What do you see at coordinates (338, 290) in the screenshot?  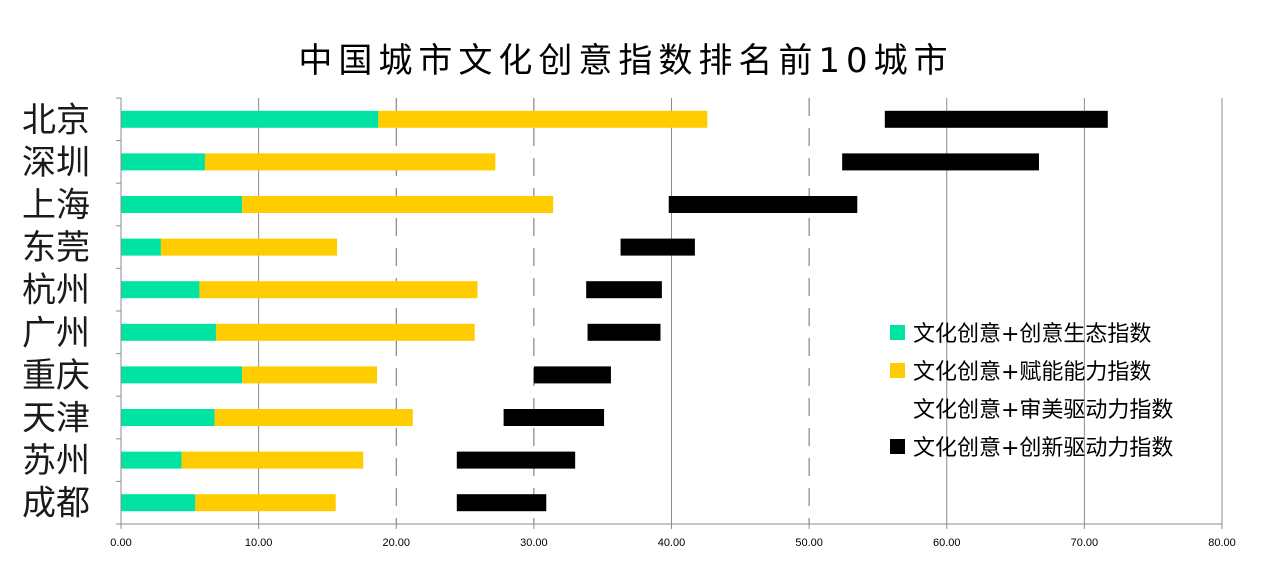 I see `bar-杭州-series-1` at bounding box center [338, 290].